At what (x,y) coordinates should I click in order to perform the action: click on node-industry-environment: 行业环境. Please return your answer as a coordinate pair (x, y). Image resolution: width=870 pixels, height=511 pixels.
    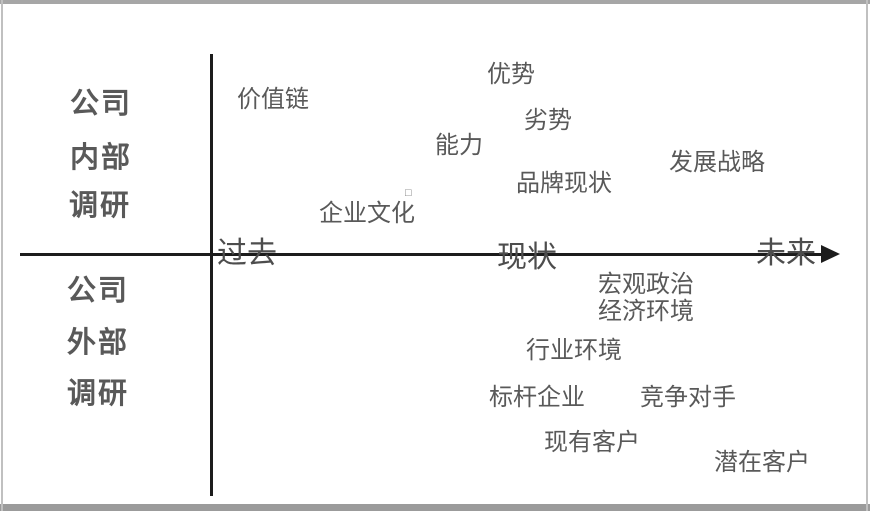
    Looking at the image, I should click on (574, 350).